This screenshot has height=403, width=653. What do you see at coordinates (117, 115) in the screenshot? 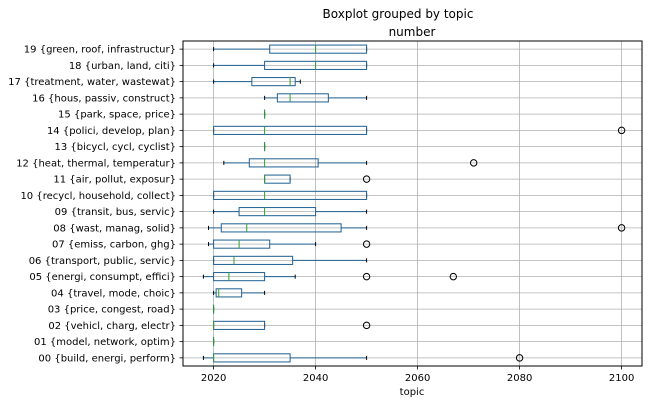
I see `category-label: 15 {park, space, price}` at bounding box center [117, 115].